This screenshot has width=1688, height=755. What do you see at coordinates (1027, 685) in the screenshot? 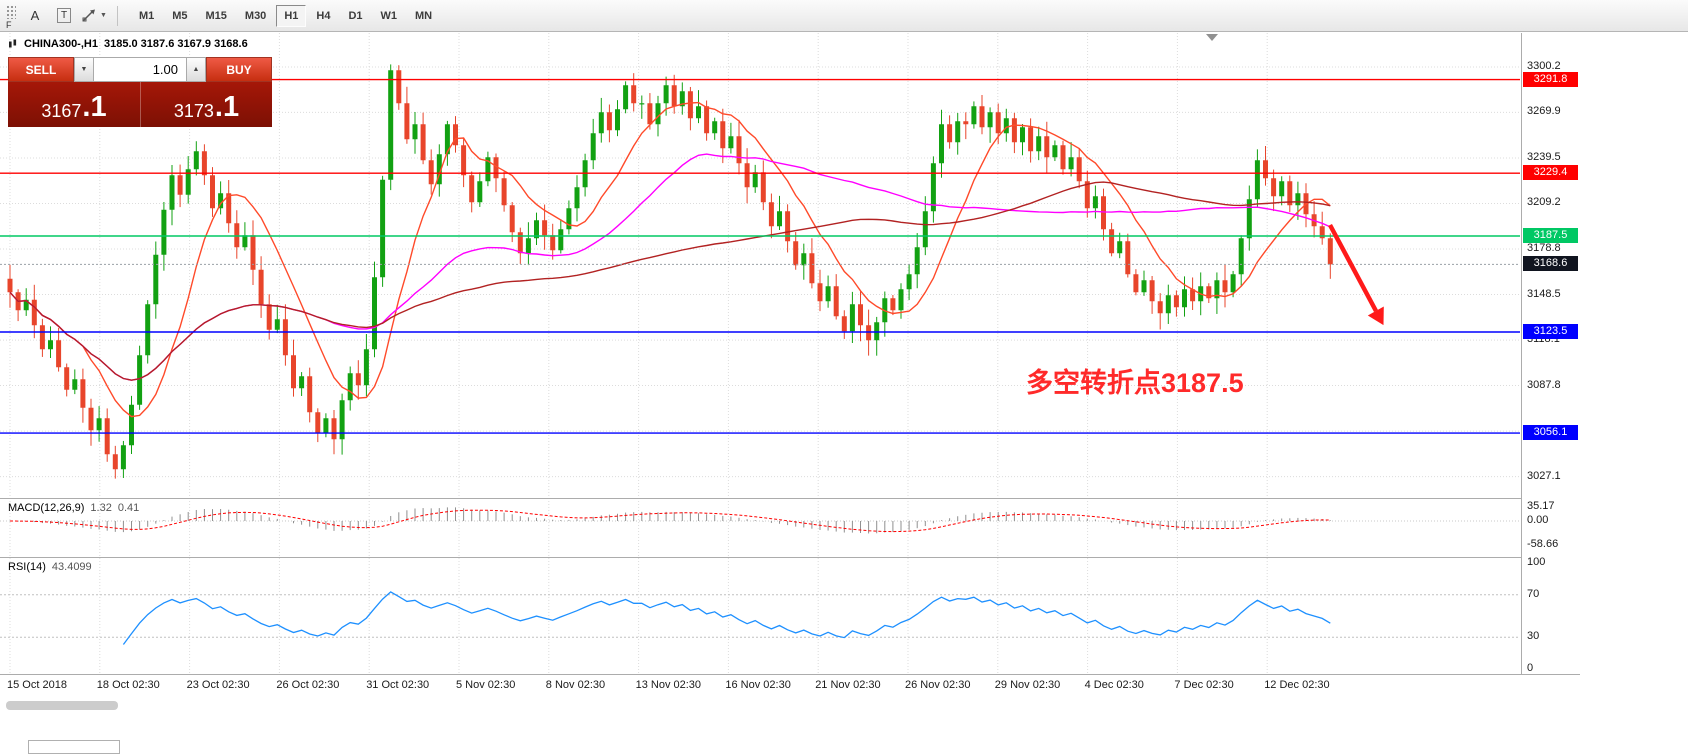
I see `time-axis-label: 29 Nov 02:30` at bounding box center [1027, 685].